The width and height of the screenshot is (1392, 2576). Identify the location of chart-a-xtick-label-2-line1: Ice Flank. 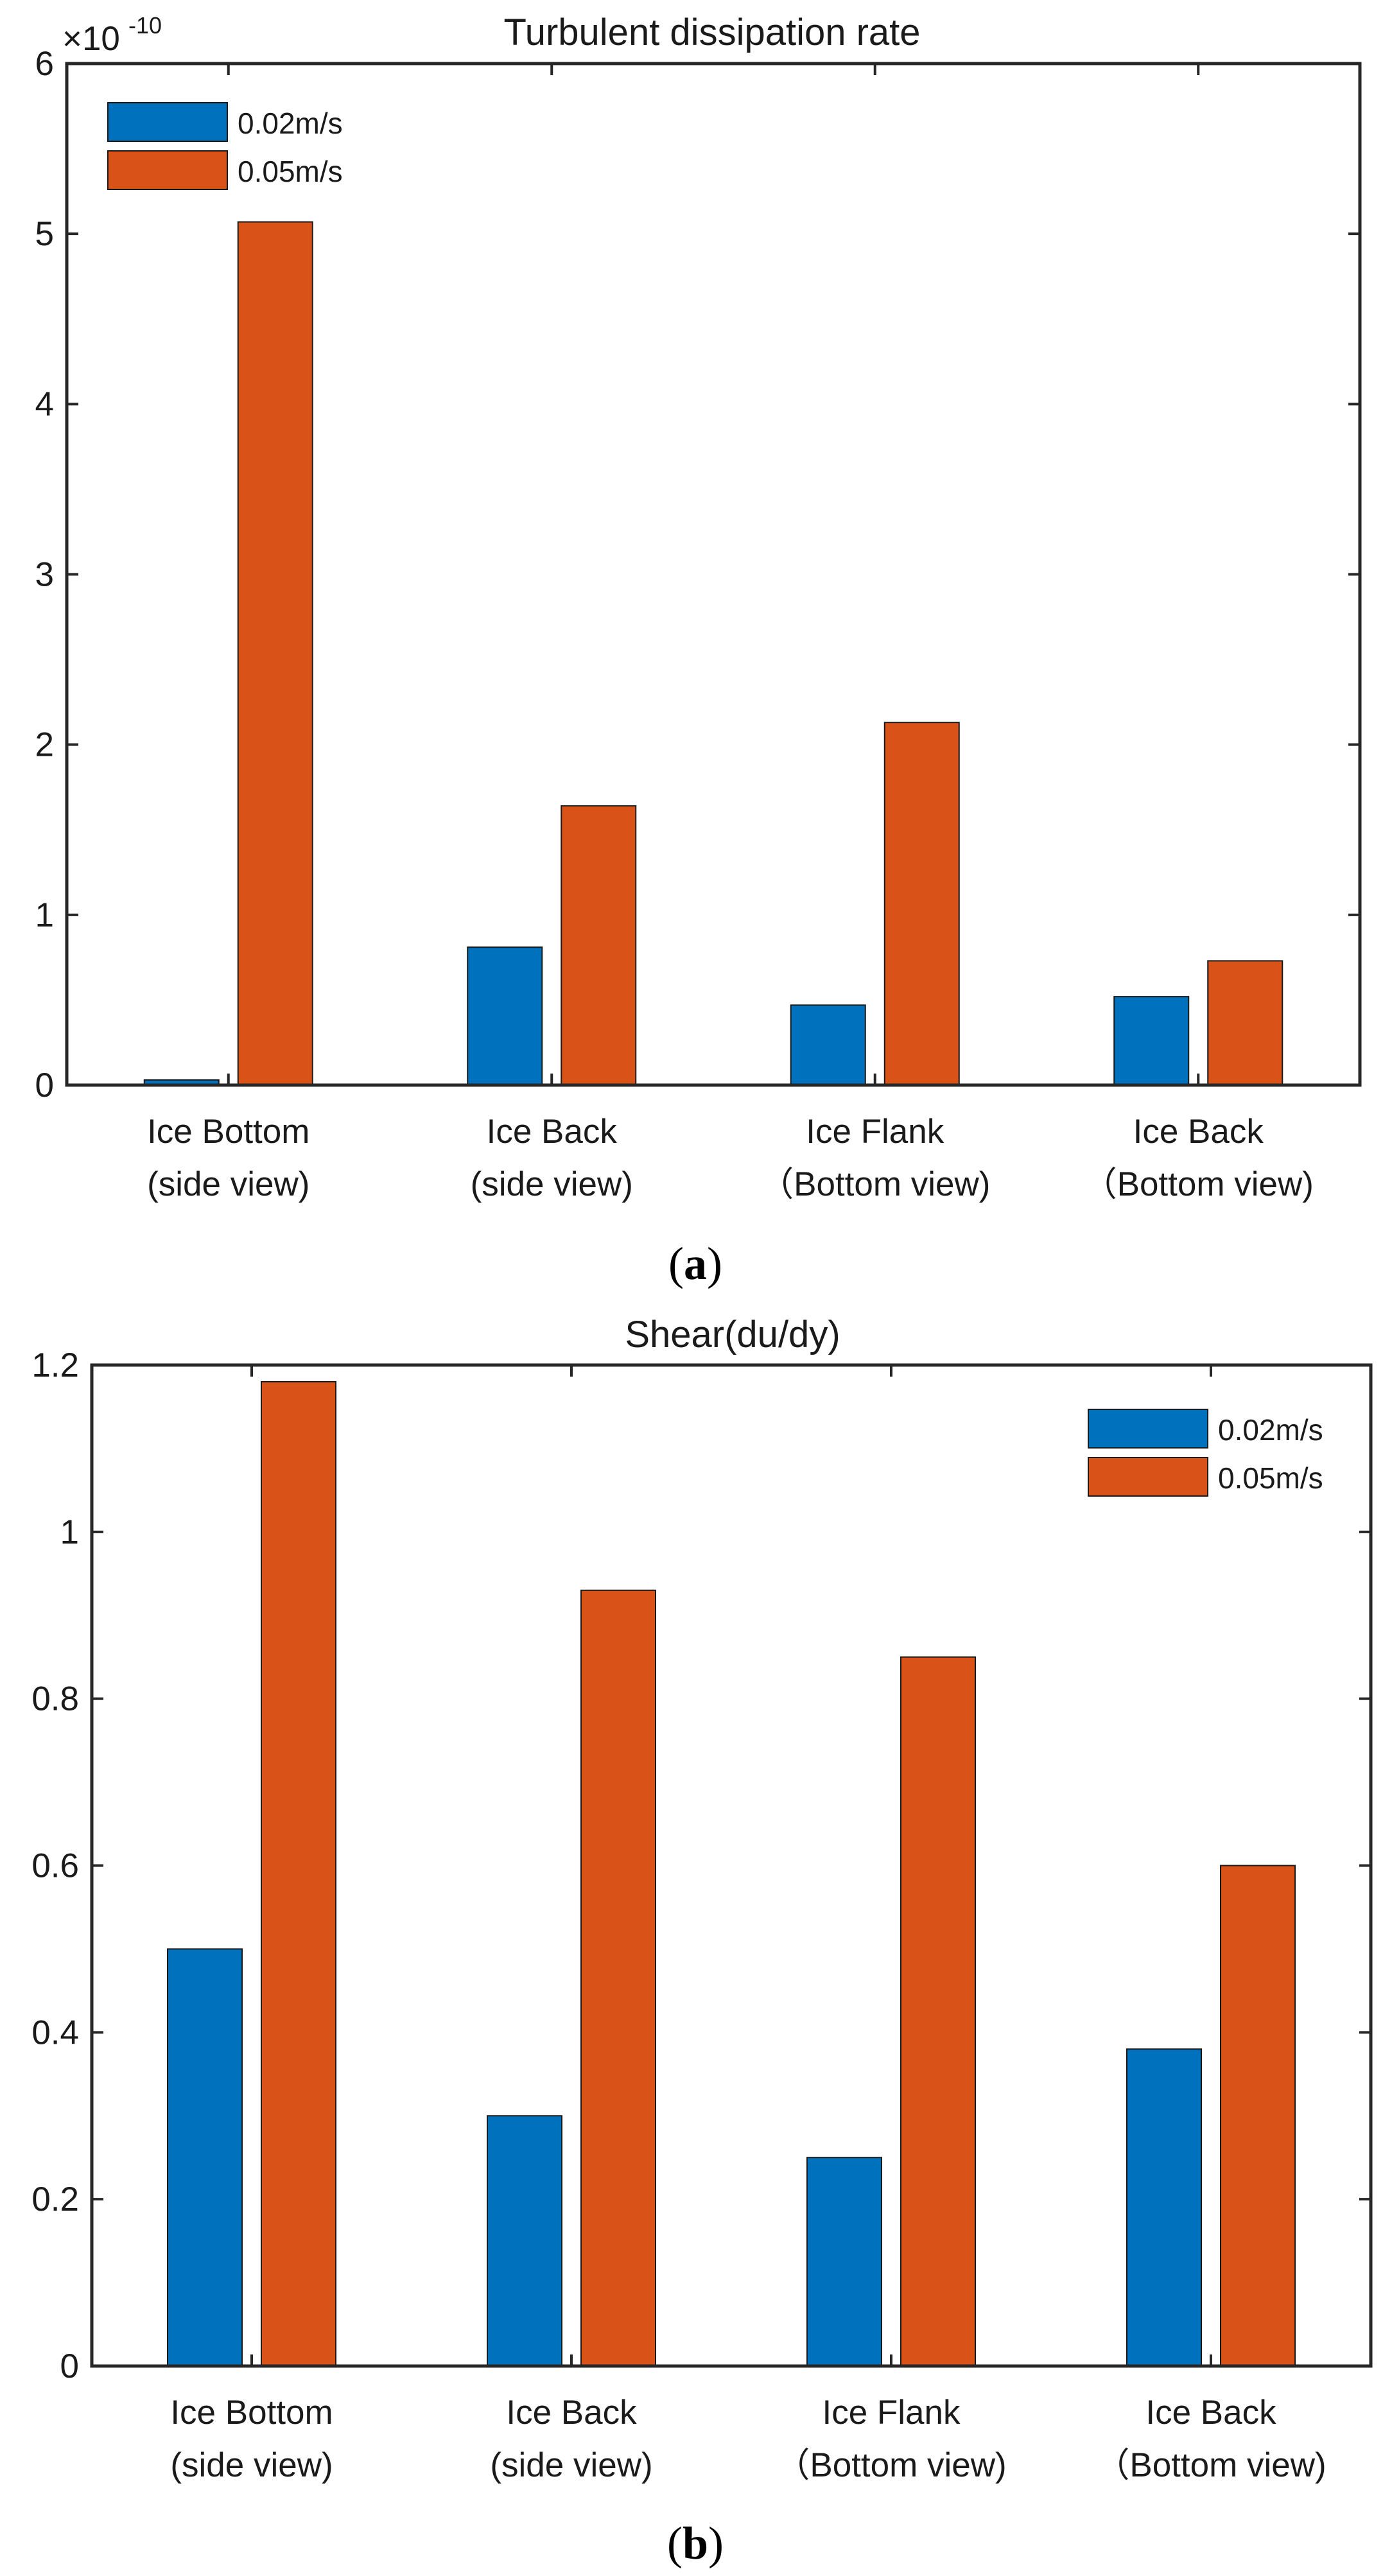
(875, 1132).